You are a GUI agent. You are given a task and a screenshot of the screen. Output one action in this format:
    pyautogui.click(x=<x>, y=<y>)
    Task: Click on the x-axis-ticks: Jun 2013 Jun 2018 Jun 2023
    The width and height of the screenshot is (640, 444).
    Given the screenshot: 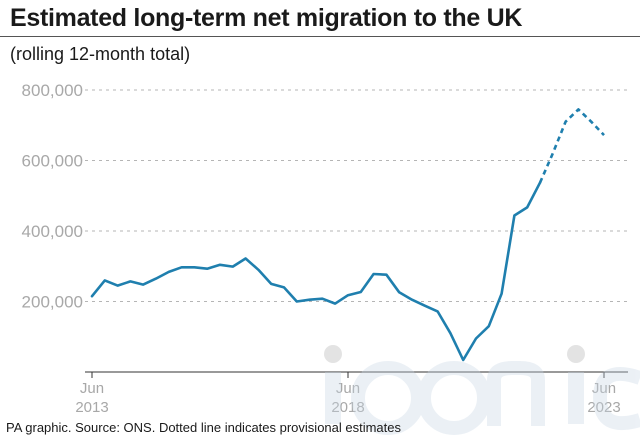 What is the action you would take?
    pyautogui.click(x=348, y=394)
    